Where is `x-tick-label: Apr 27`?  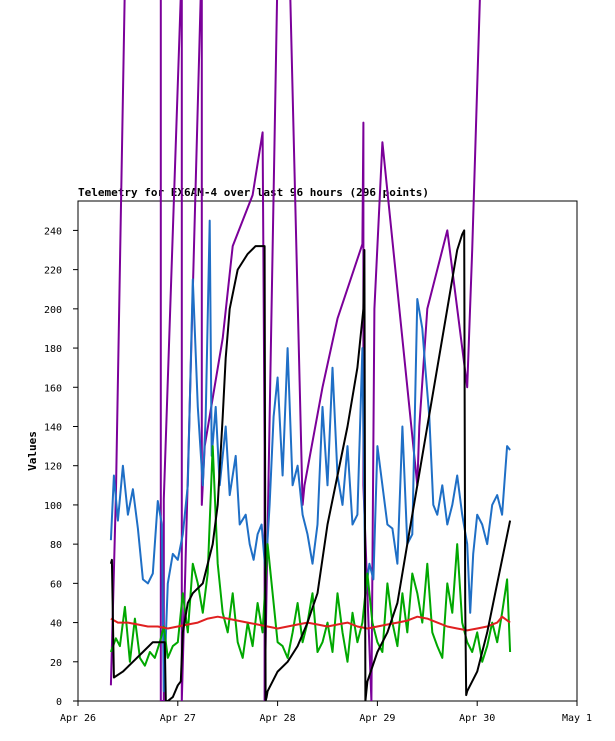
x-tick-label: Apr 27 is located at coordinates (178, 718).